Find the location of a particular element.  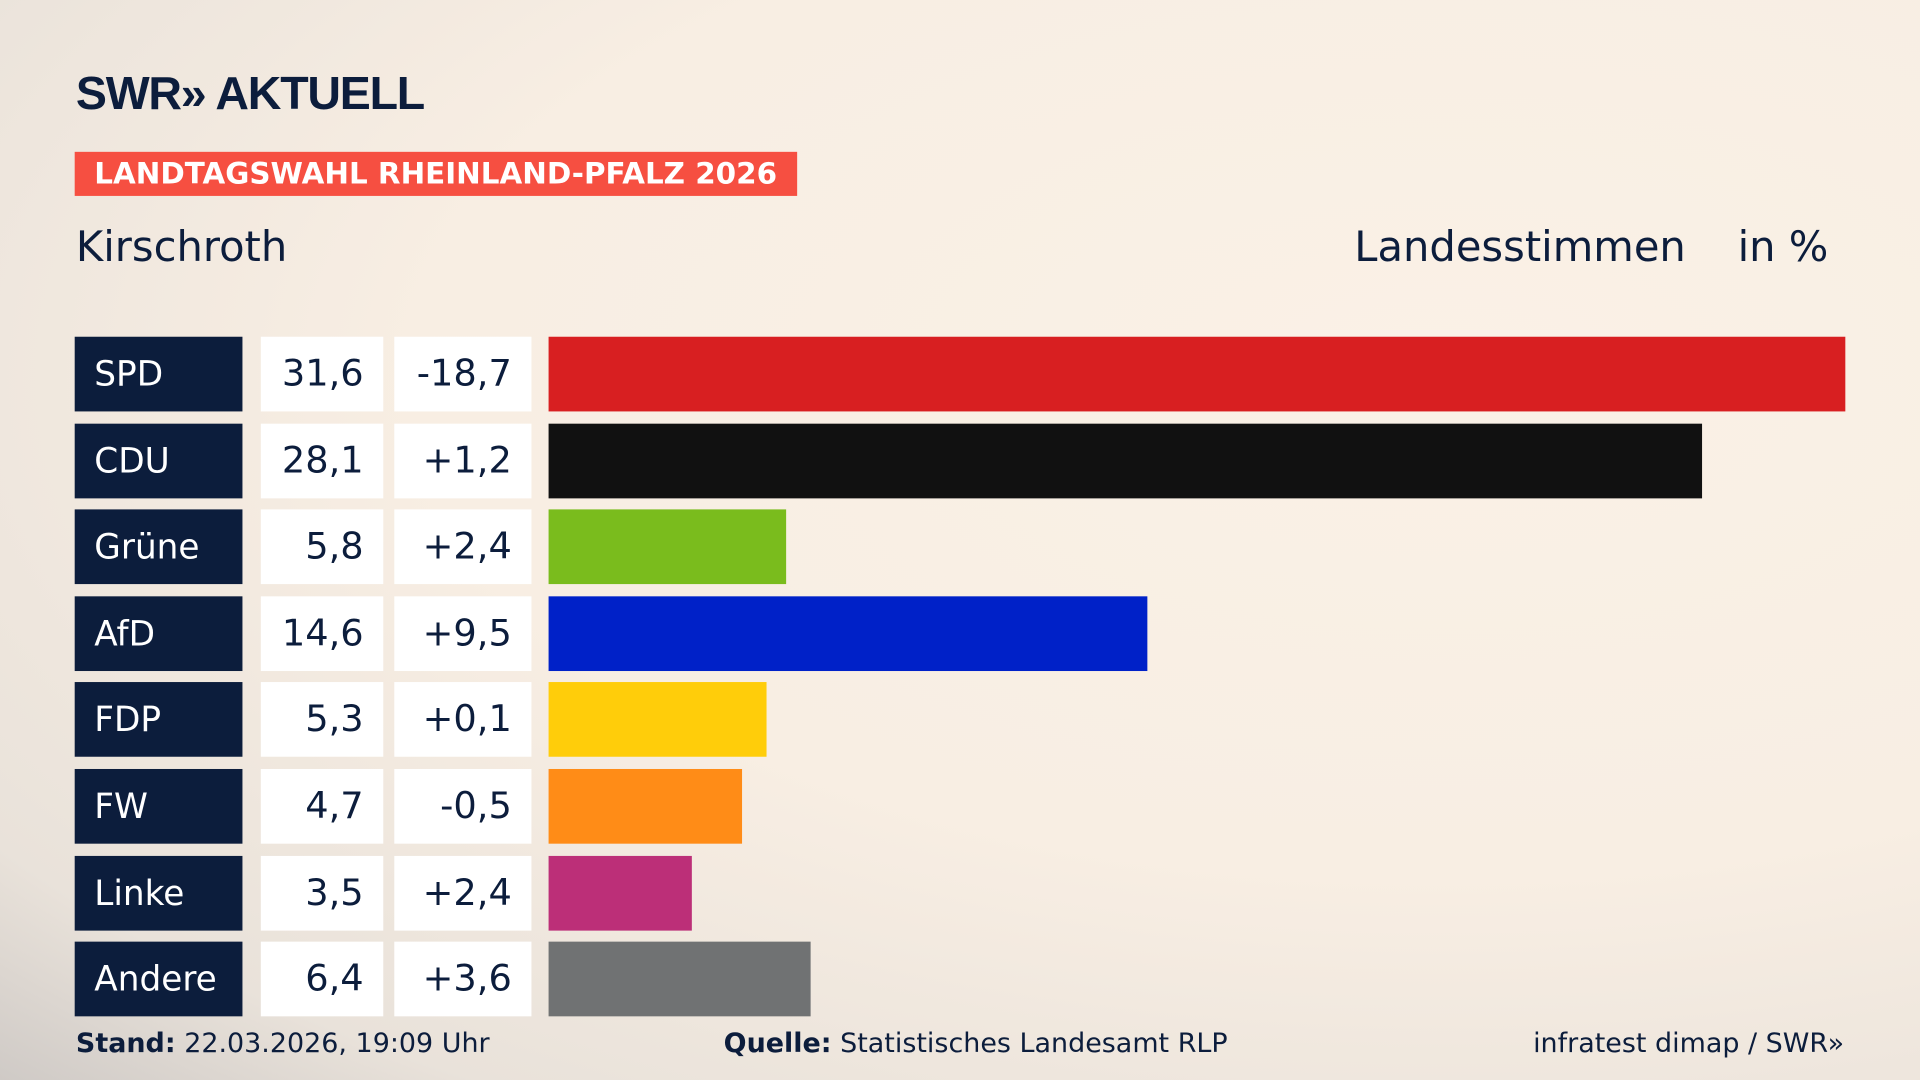

vote-type-label: Landesstimmen is located at coordinates (1520, 247).